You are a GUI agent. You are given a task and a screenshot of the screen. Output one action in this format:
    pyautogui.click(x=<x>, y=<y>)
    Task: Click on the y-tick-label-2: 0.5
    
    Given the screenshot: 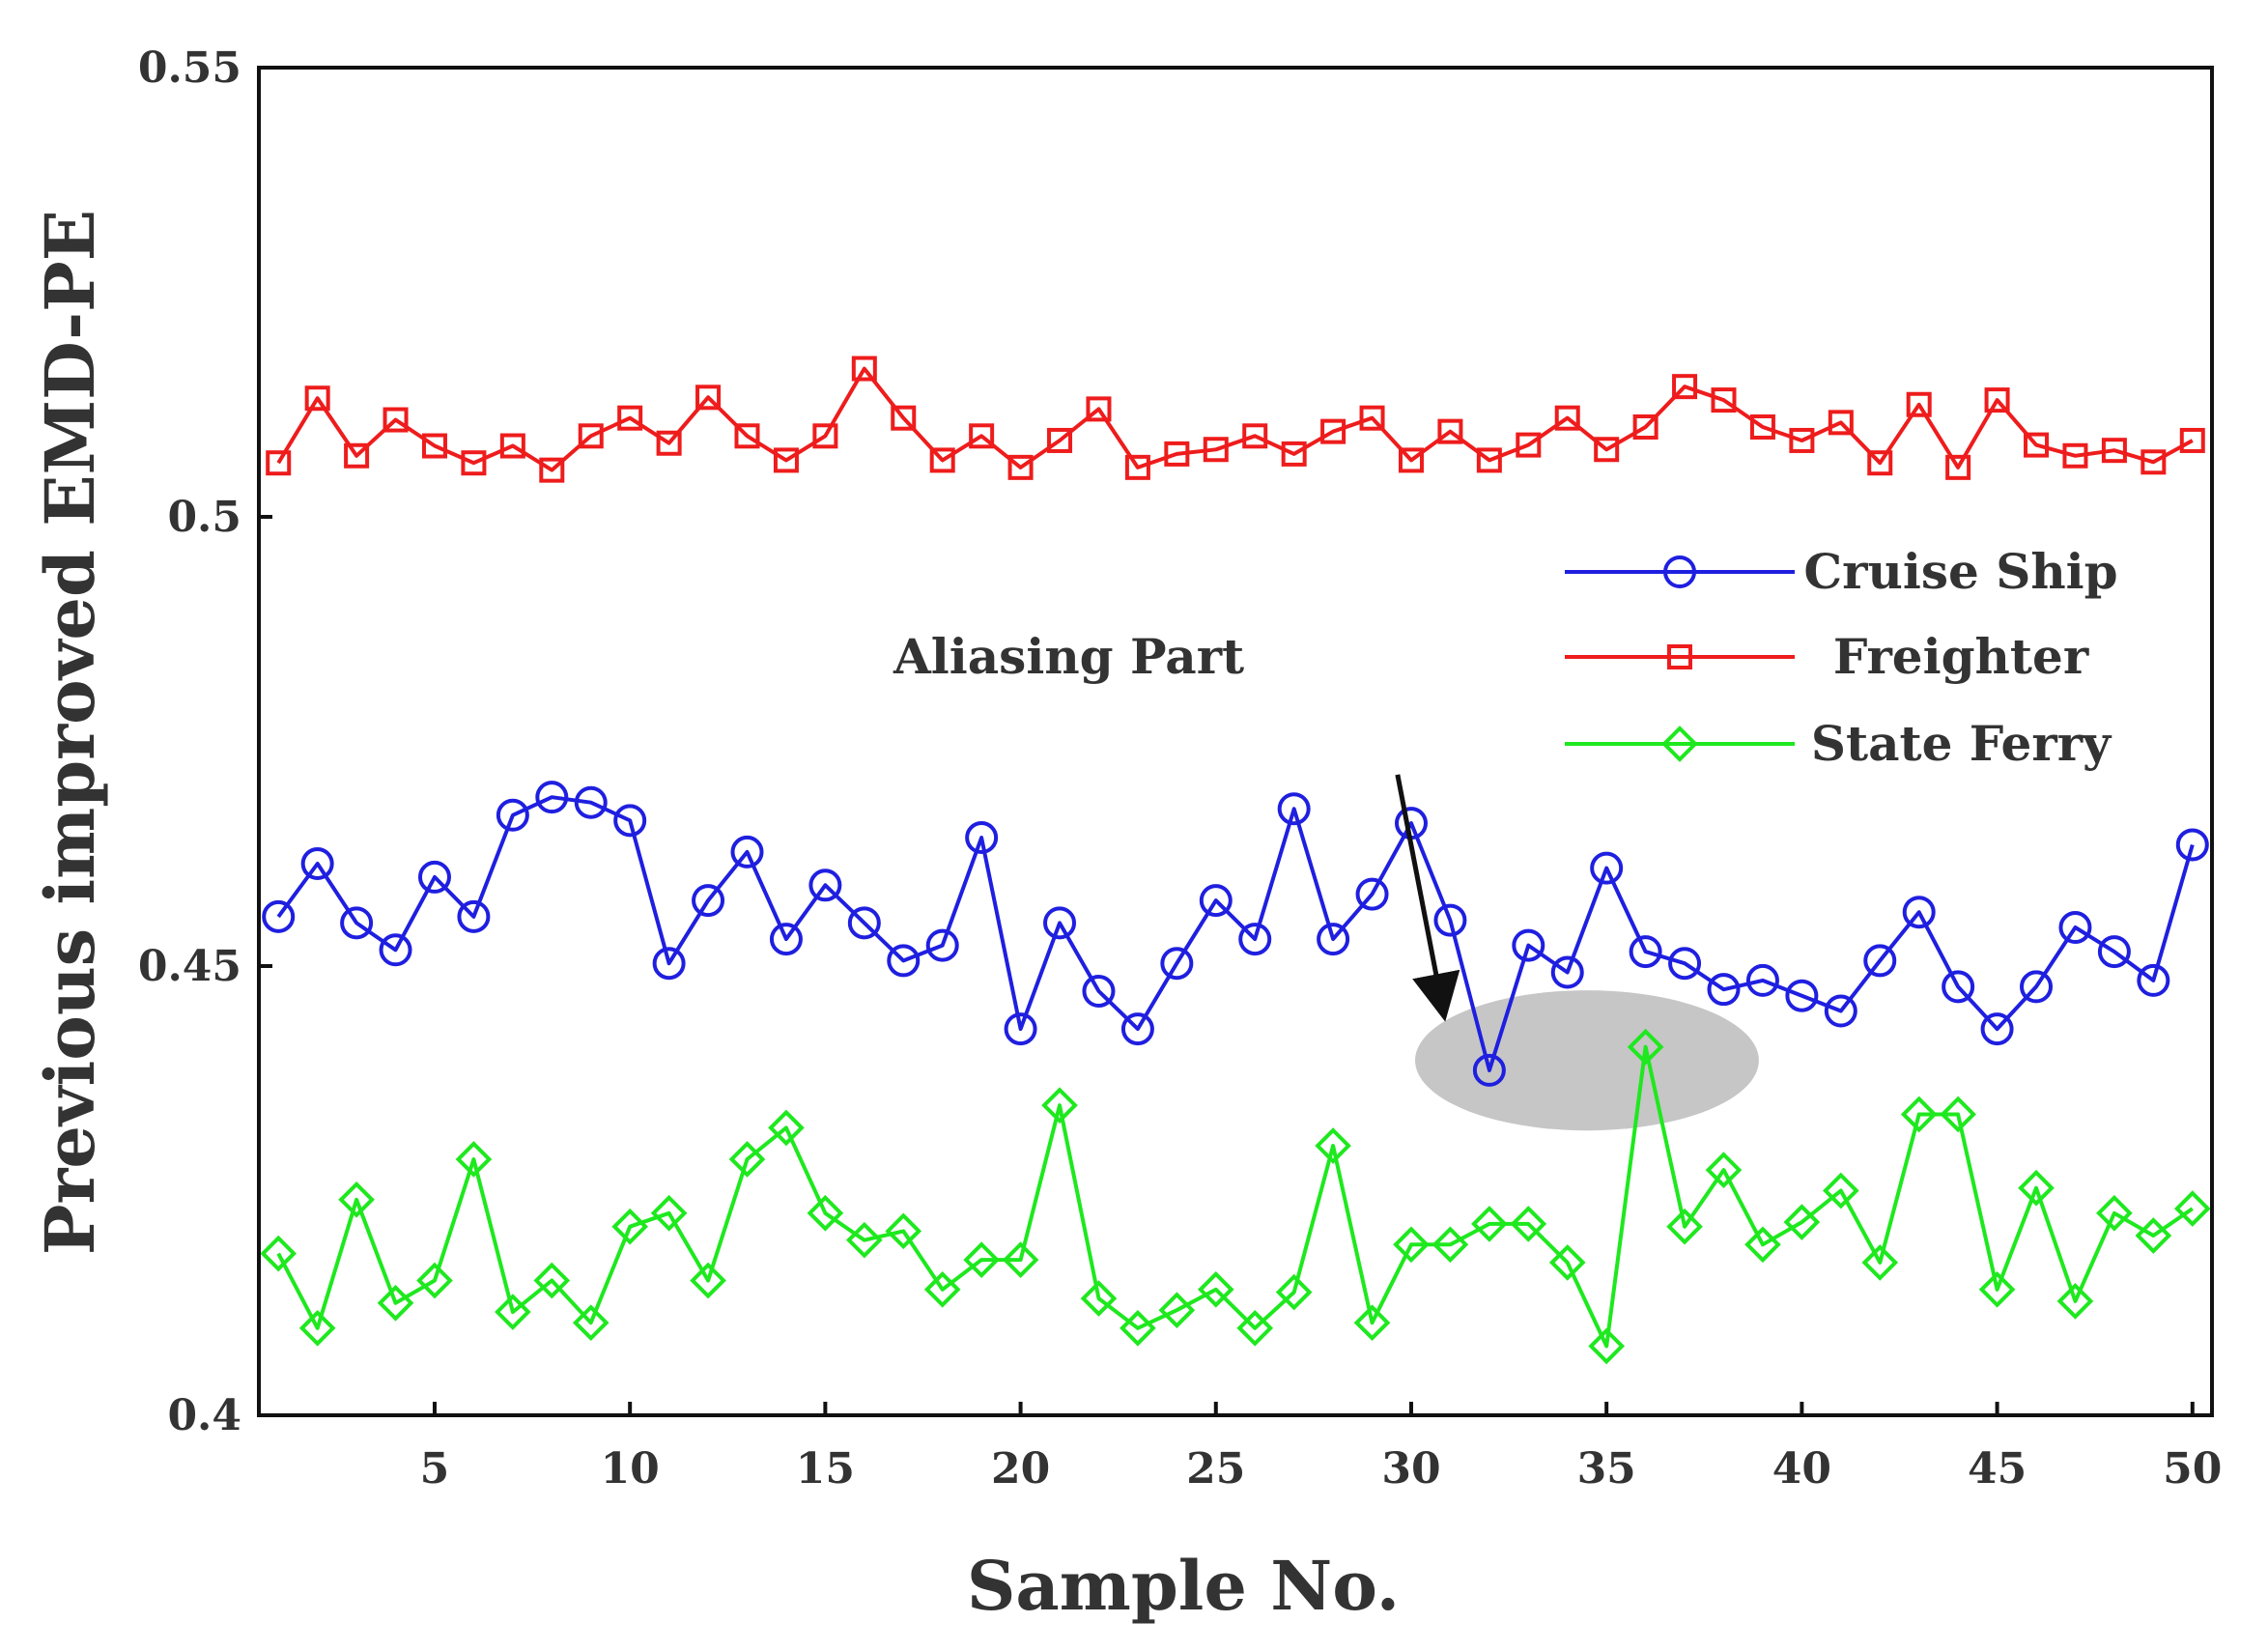 What is the action you would take?
    pyautogui.click(x=204, y=517)
    